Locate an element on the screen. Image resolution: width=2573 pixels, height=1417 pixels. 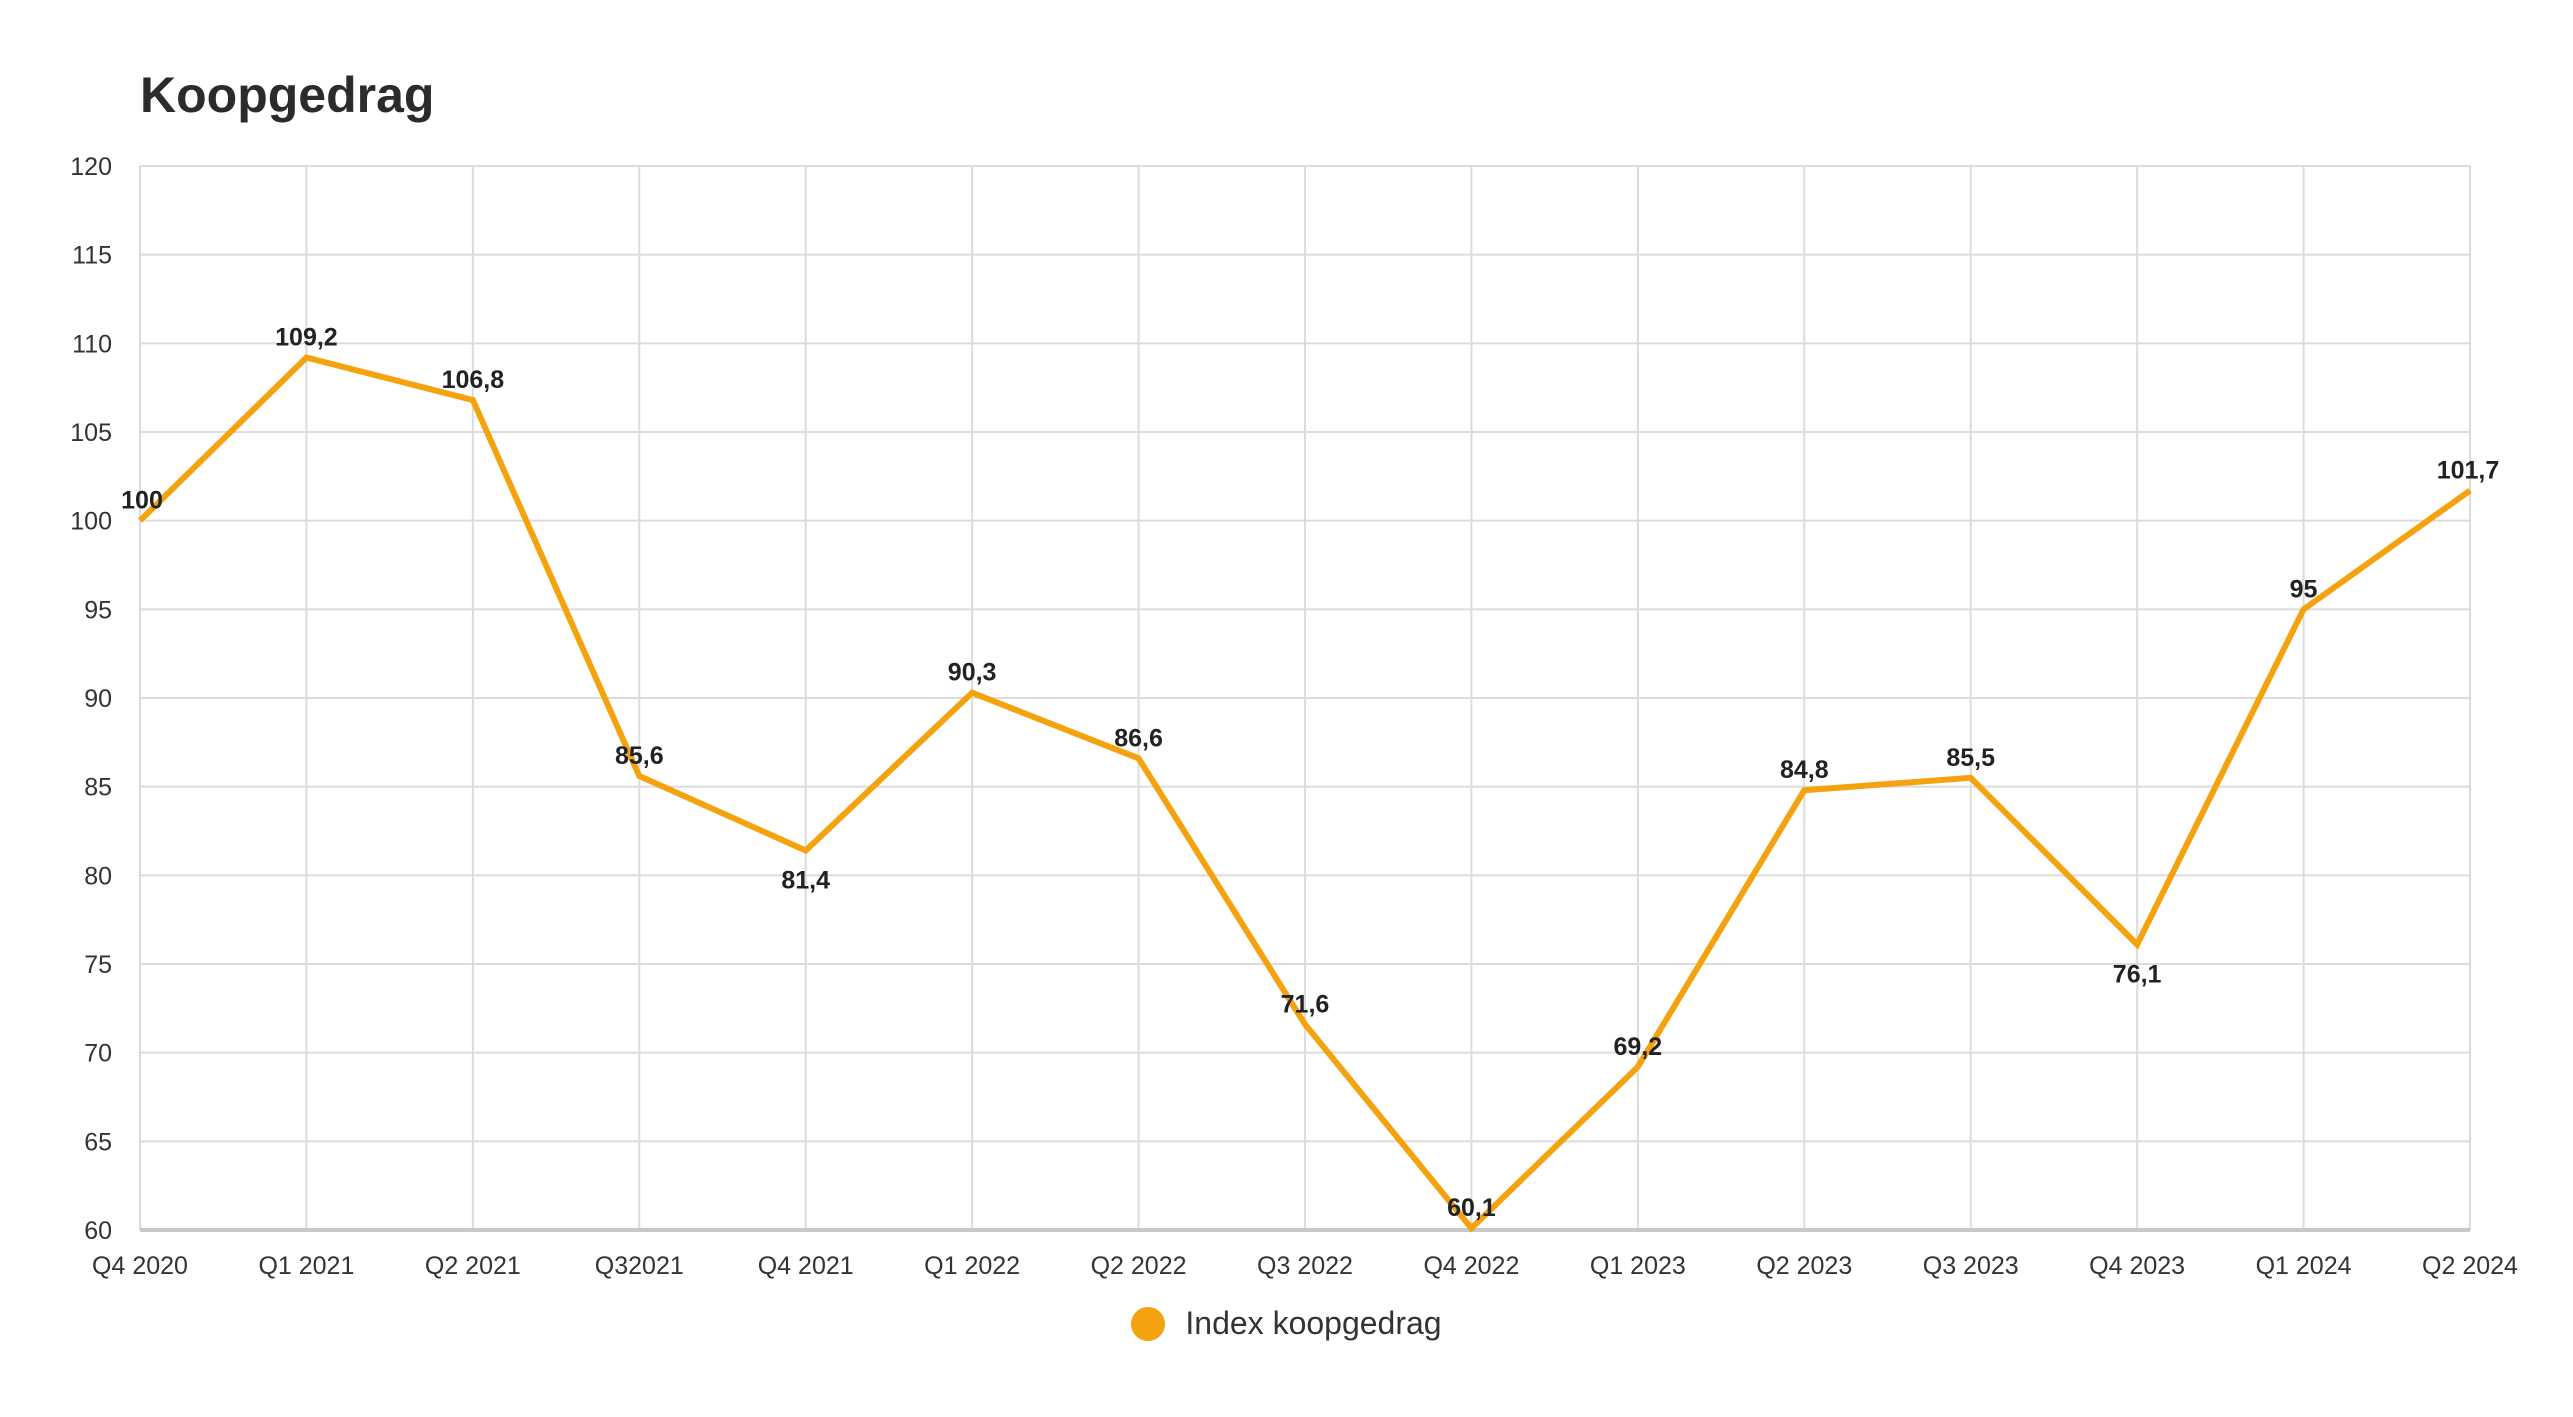
legend-swatch is located at coordinates (1148, 1323).